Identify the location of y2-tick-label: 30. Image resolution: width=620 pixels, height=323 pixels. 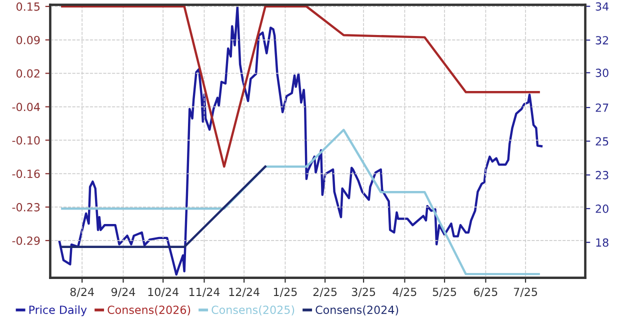
(602, 73).